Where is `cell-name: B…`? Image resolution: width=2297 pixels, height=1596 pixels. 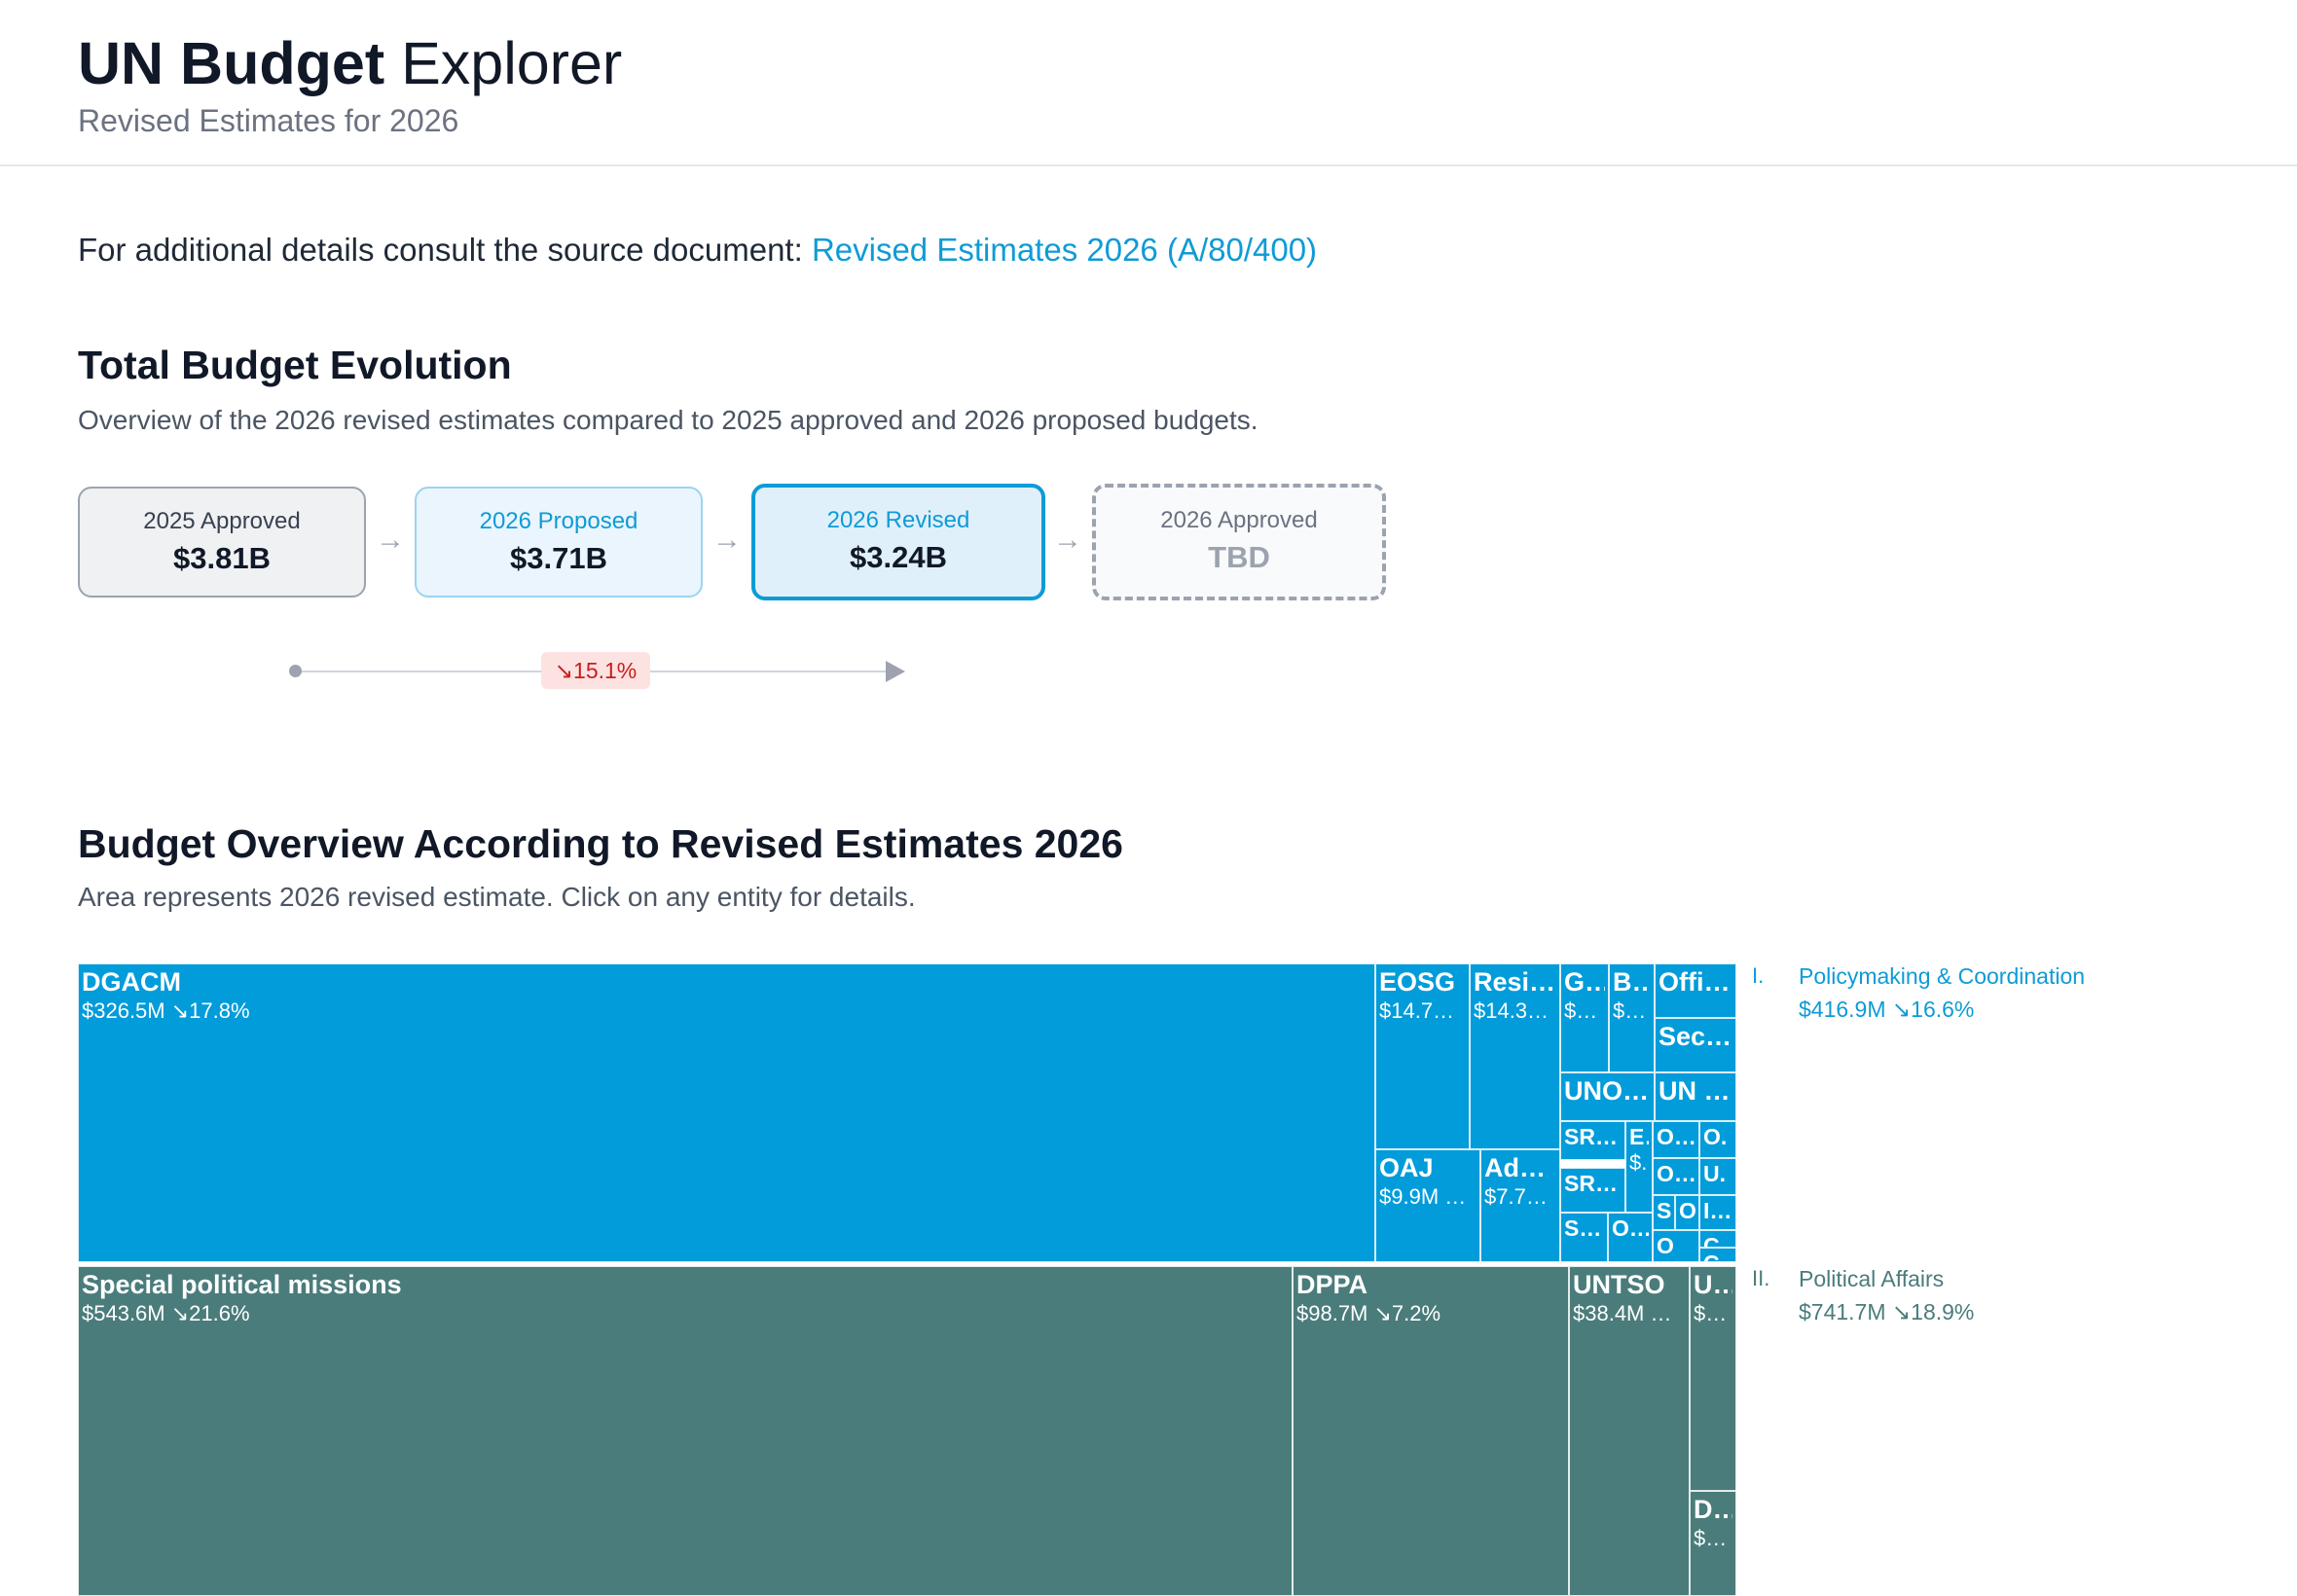 cell-name: B… is located at coordinates (1632, 982).